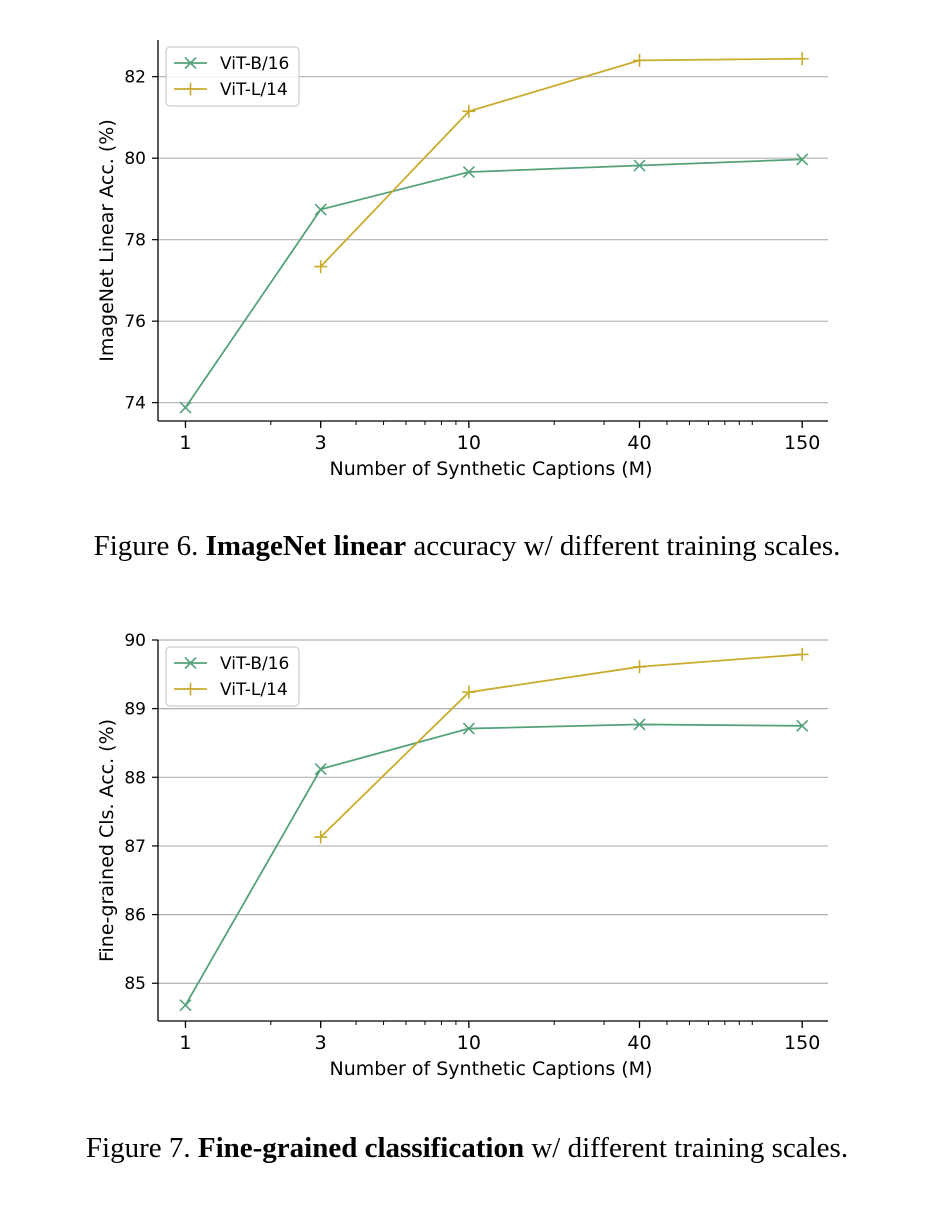 Image resolution: width=934 pixels, height=1206 pixels. Describe the element at coordinates (135, 847) in the screenshot. I see `y-tick-label: 87` at that location.